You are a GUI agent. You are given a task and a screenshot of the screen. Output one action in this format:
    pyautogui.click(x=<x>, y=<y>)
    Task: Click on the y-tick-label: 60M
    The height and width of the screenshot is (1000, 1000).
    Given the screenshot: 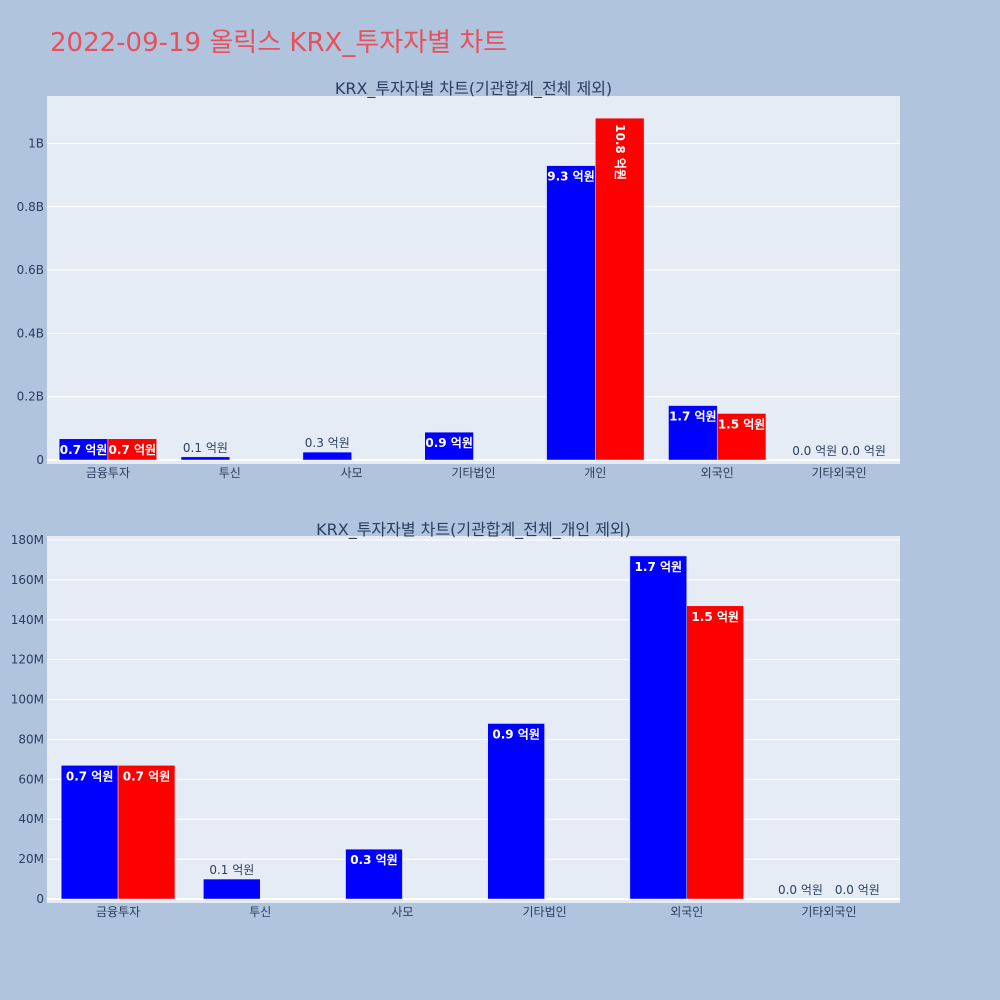 What is the action you would take?
    pyautogui.click(x=31, y=779)
    